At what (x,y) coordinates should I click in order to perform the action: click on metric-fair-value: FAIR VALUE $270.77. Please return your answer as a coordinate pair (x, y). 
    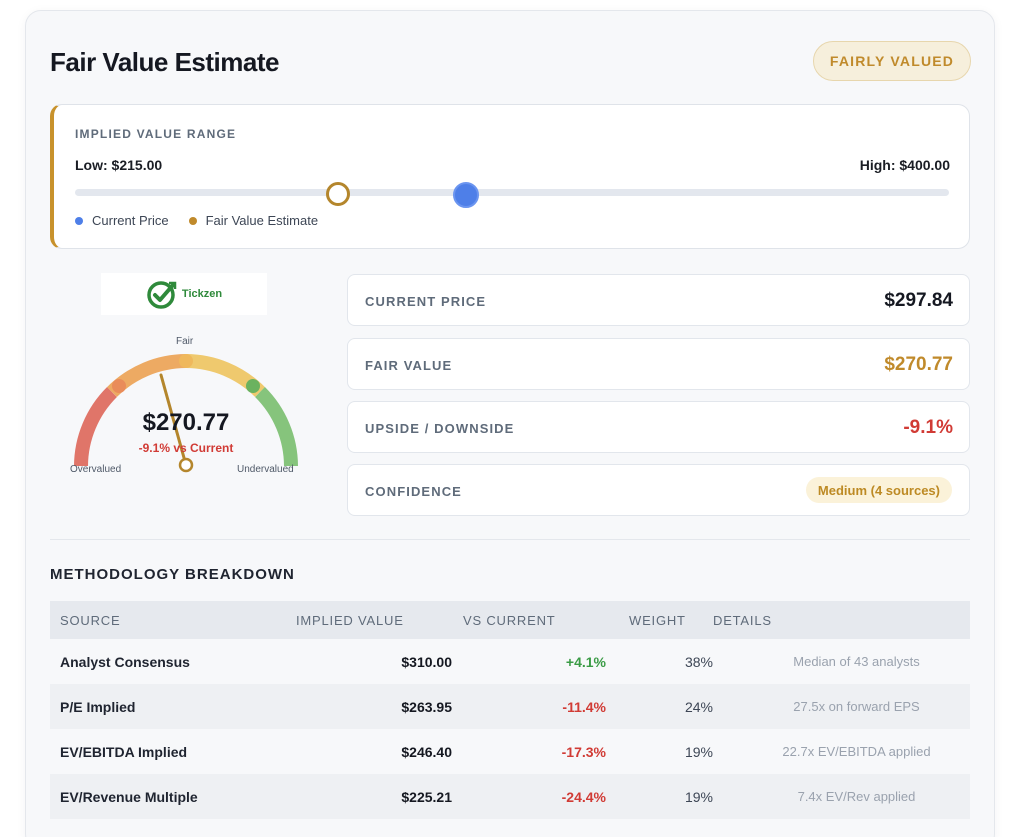
    Looking at the image, I should click on (658, 364).